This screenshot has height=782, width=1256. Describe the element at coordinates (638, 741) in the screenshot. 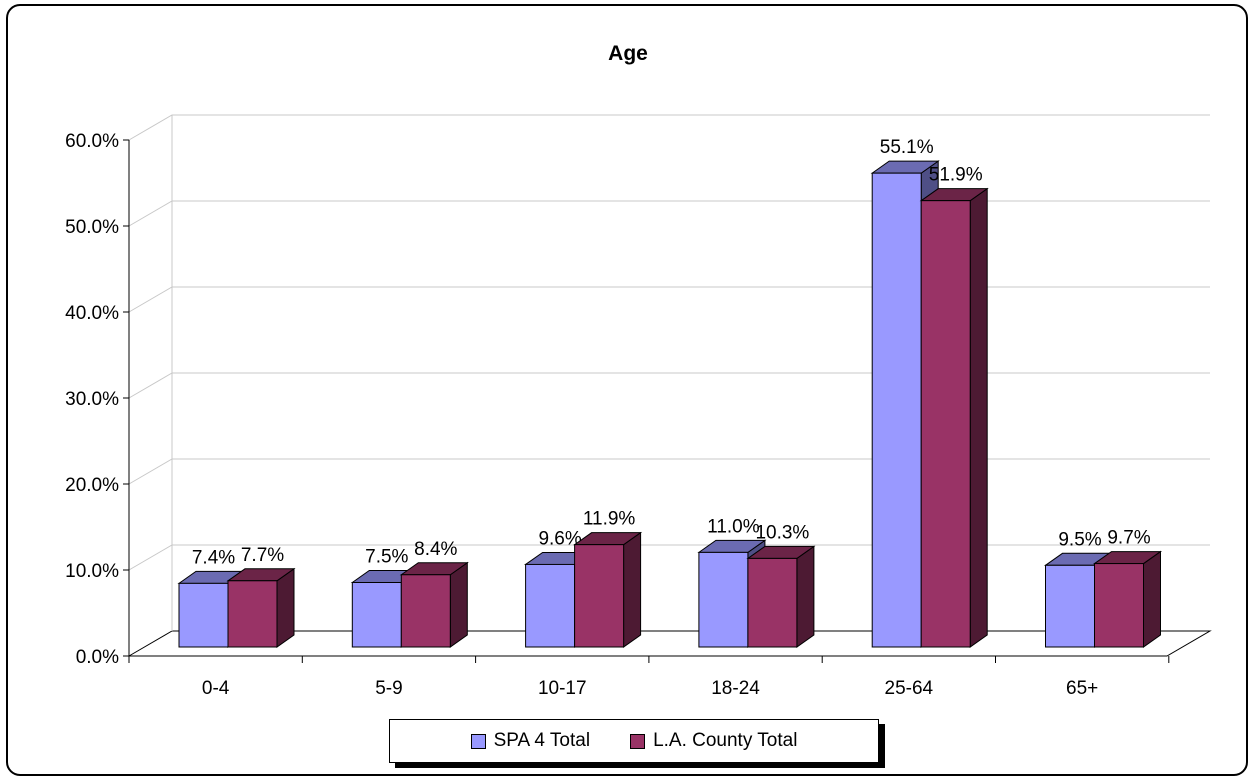

I see `legend-swatch-la-county` at that location.